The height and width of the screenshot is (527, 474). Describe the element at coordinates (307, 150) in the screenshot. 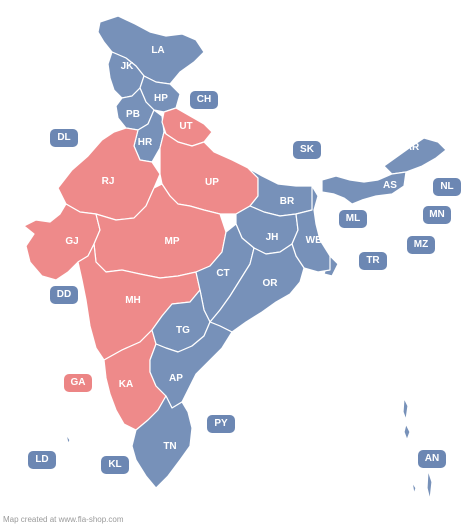

I see `region-badge-sk: SK` at that location.